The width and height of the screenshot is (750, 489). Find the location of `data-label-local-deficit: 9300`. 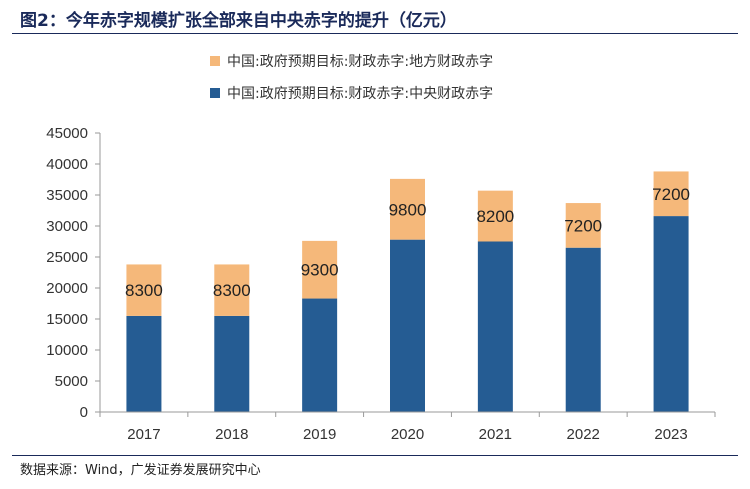

data-label-local-deficit: 9300 is located at coordinates (320, 270).